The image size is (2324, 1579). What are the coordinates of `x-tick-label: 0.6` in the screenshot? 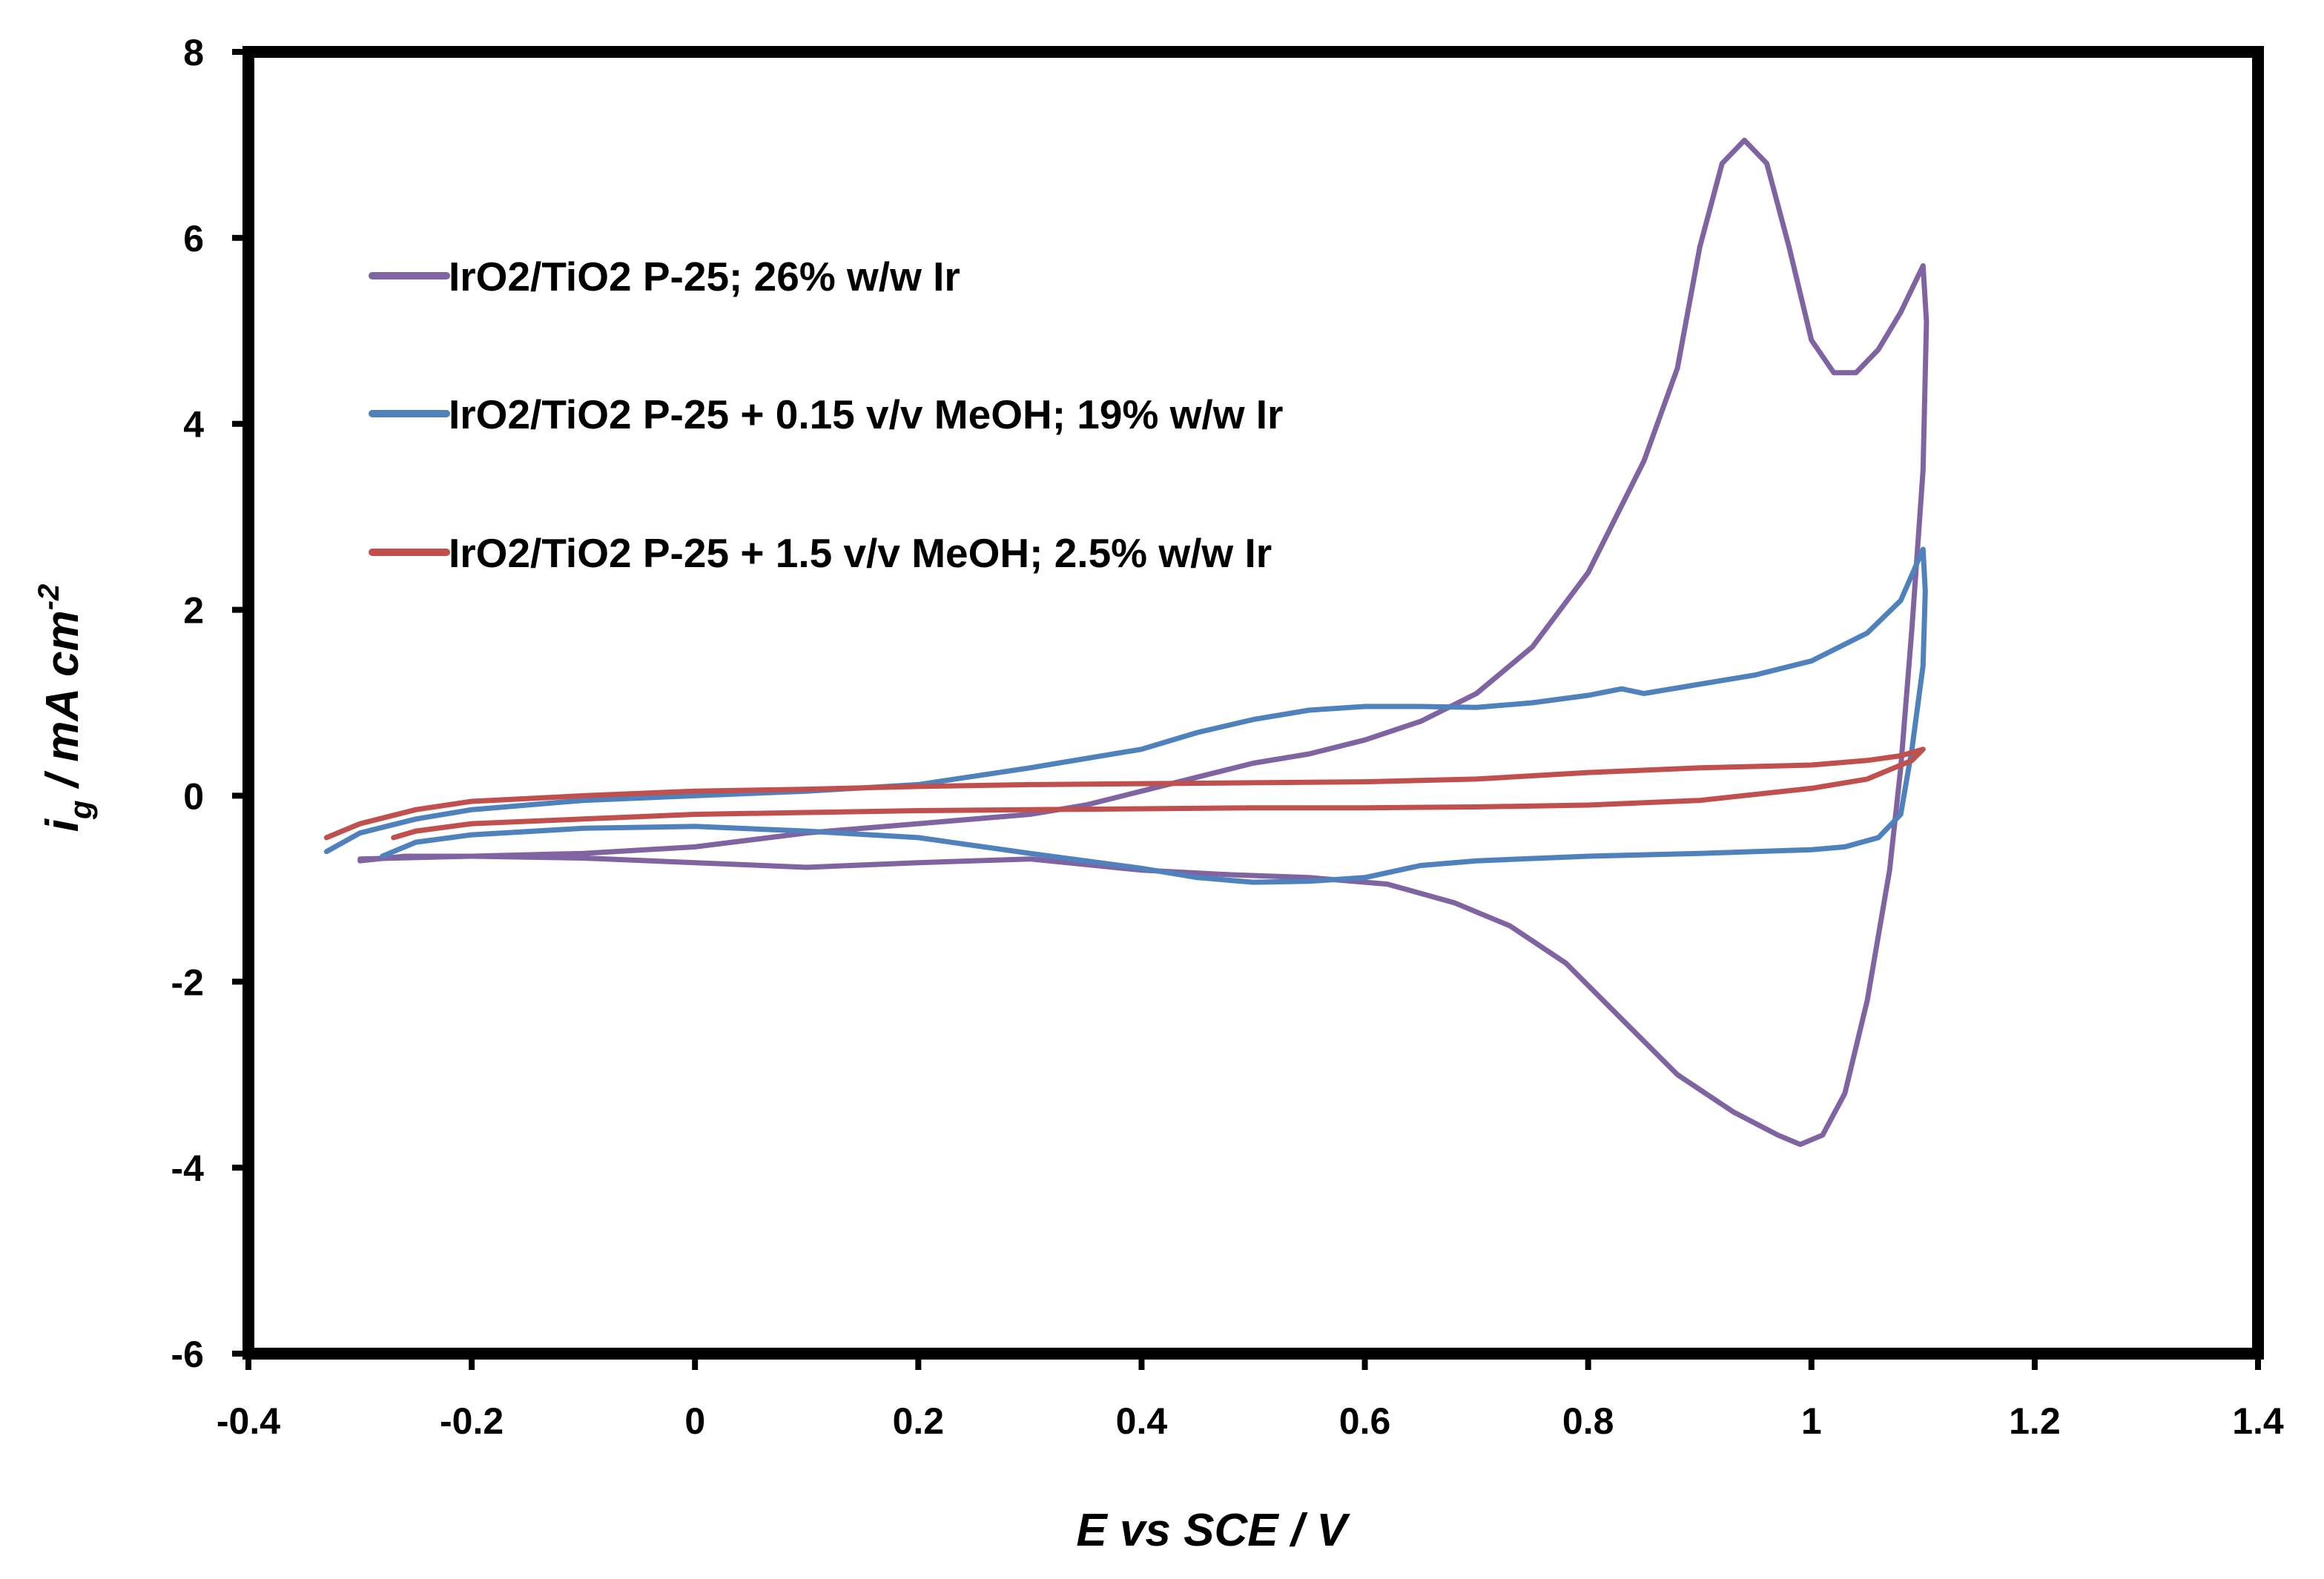 It's located at (1365, 1421).